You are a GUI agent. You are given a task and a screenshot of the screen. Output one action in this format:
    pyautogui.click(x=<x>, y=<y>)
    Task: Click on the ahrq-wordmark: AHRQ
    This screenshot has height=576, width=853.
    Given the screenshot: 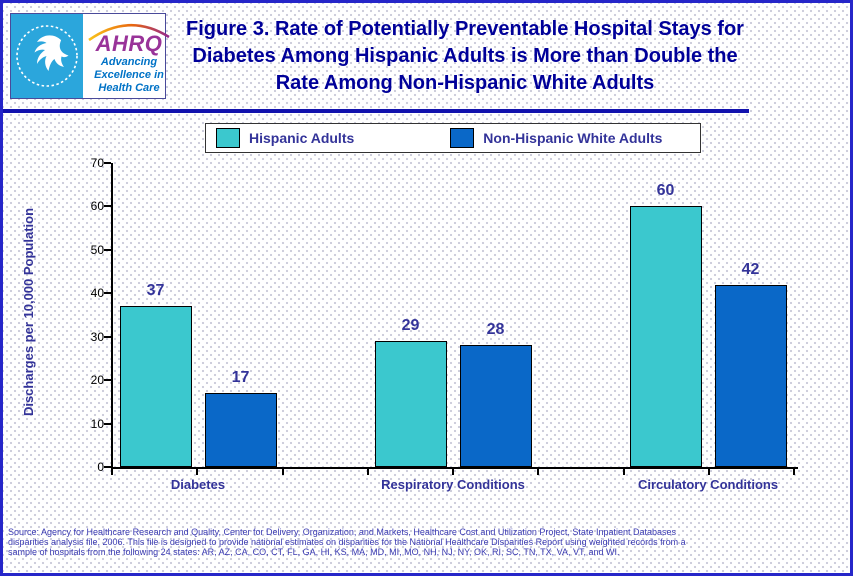 What is the action you would take?
    pyautogui.click(x=129, y=43)
    